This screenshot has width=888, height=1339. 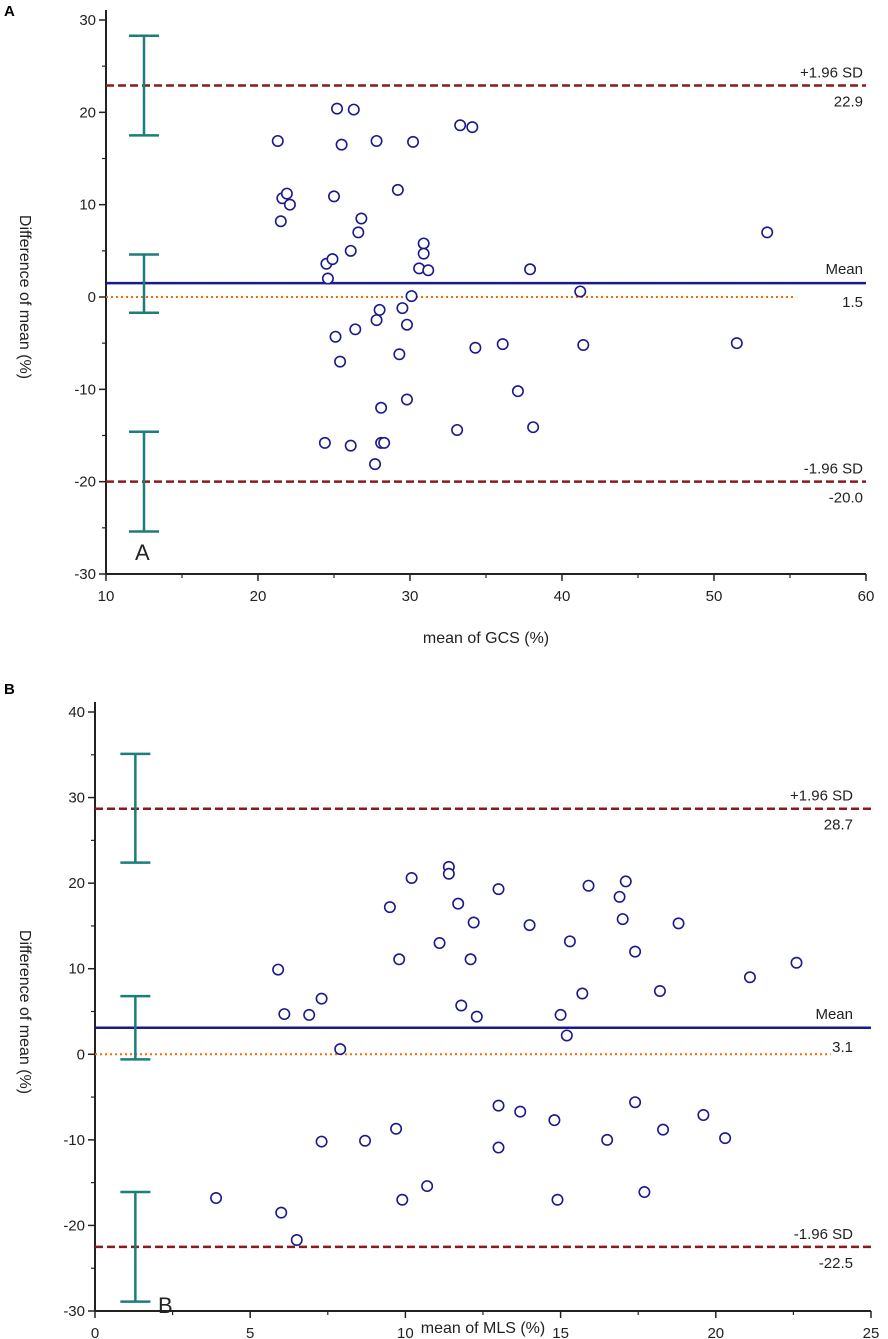 What do you see at coordinates (95, 1332) in the screenshot?
I see `x-tick-label: 0` at bounding box center [95, 1332].